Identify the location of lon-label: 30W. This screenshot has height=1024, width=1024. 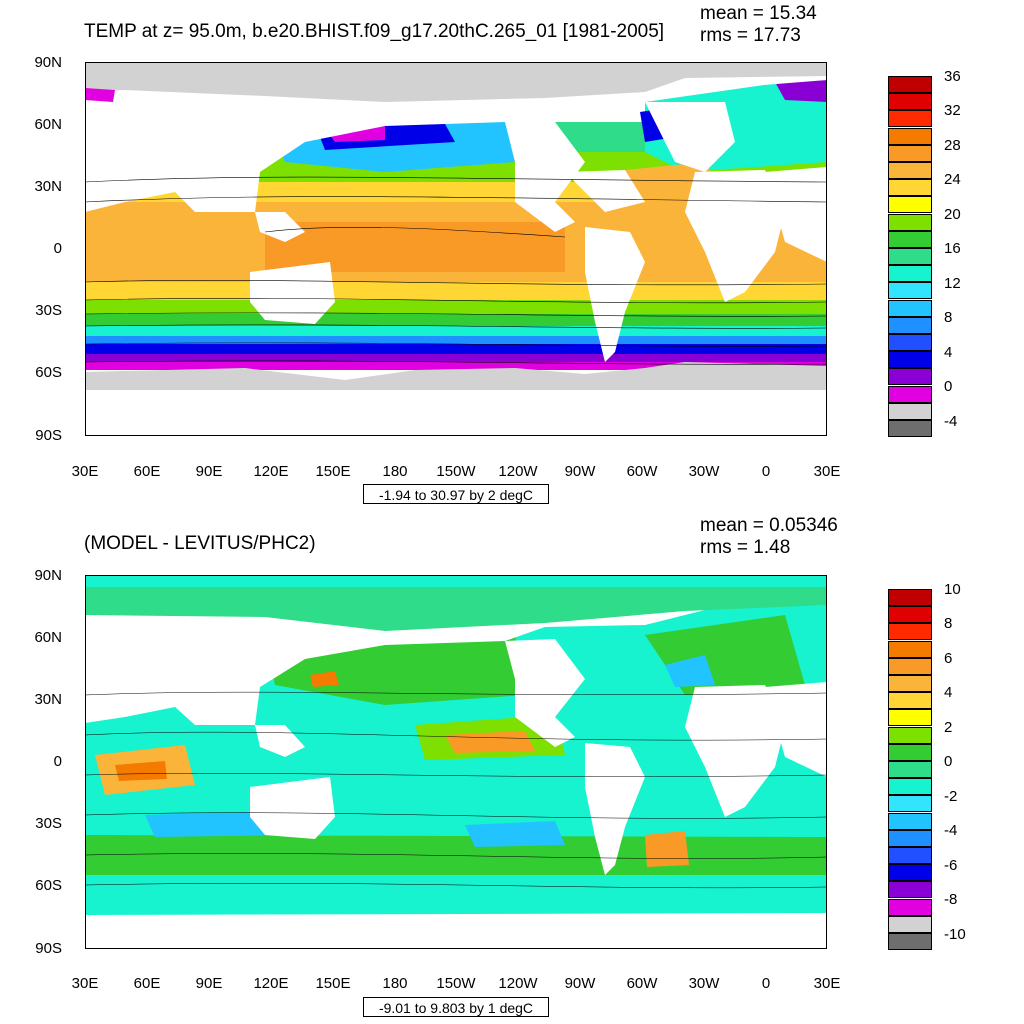
(704, 983).